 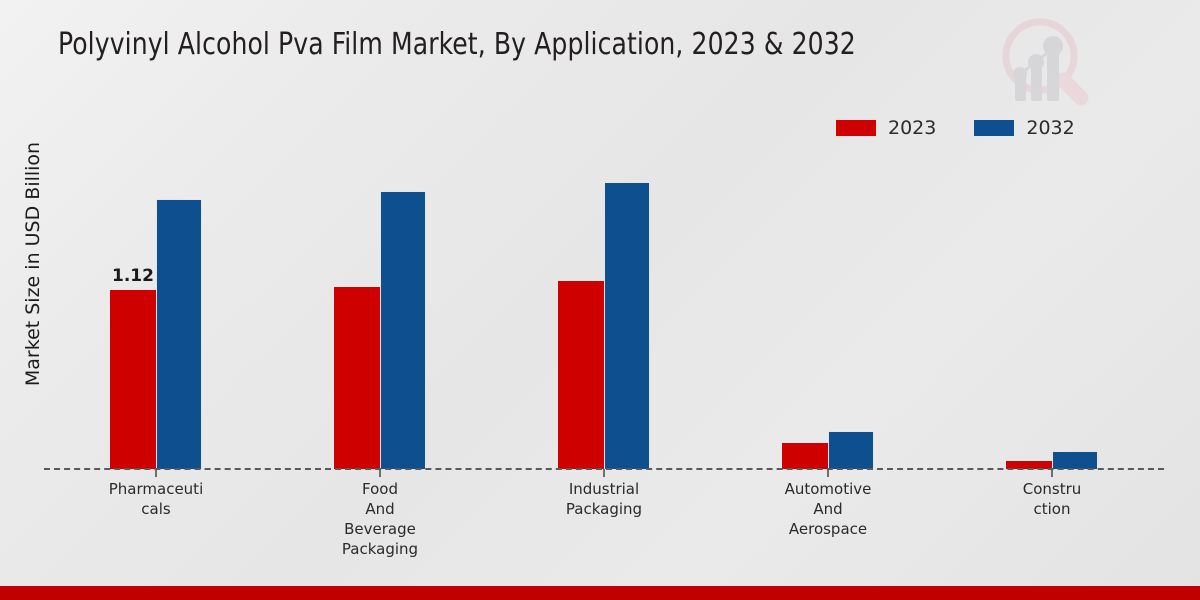 What do you see at coordinates (380, 519) in the screenshot?
I see `category-label: Food And Beverage Packaging` at bounding box center [380, 519].